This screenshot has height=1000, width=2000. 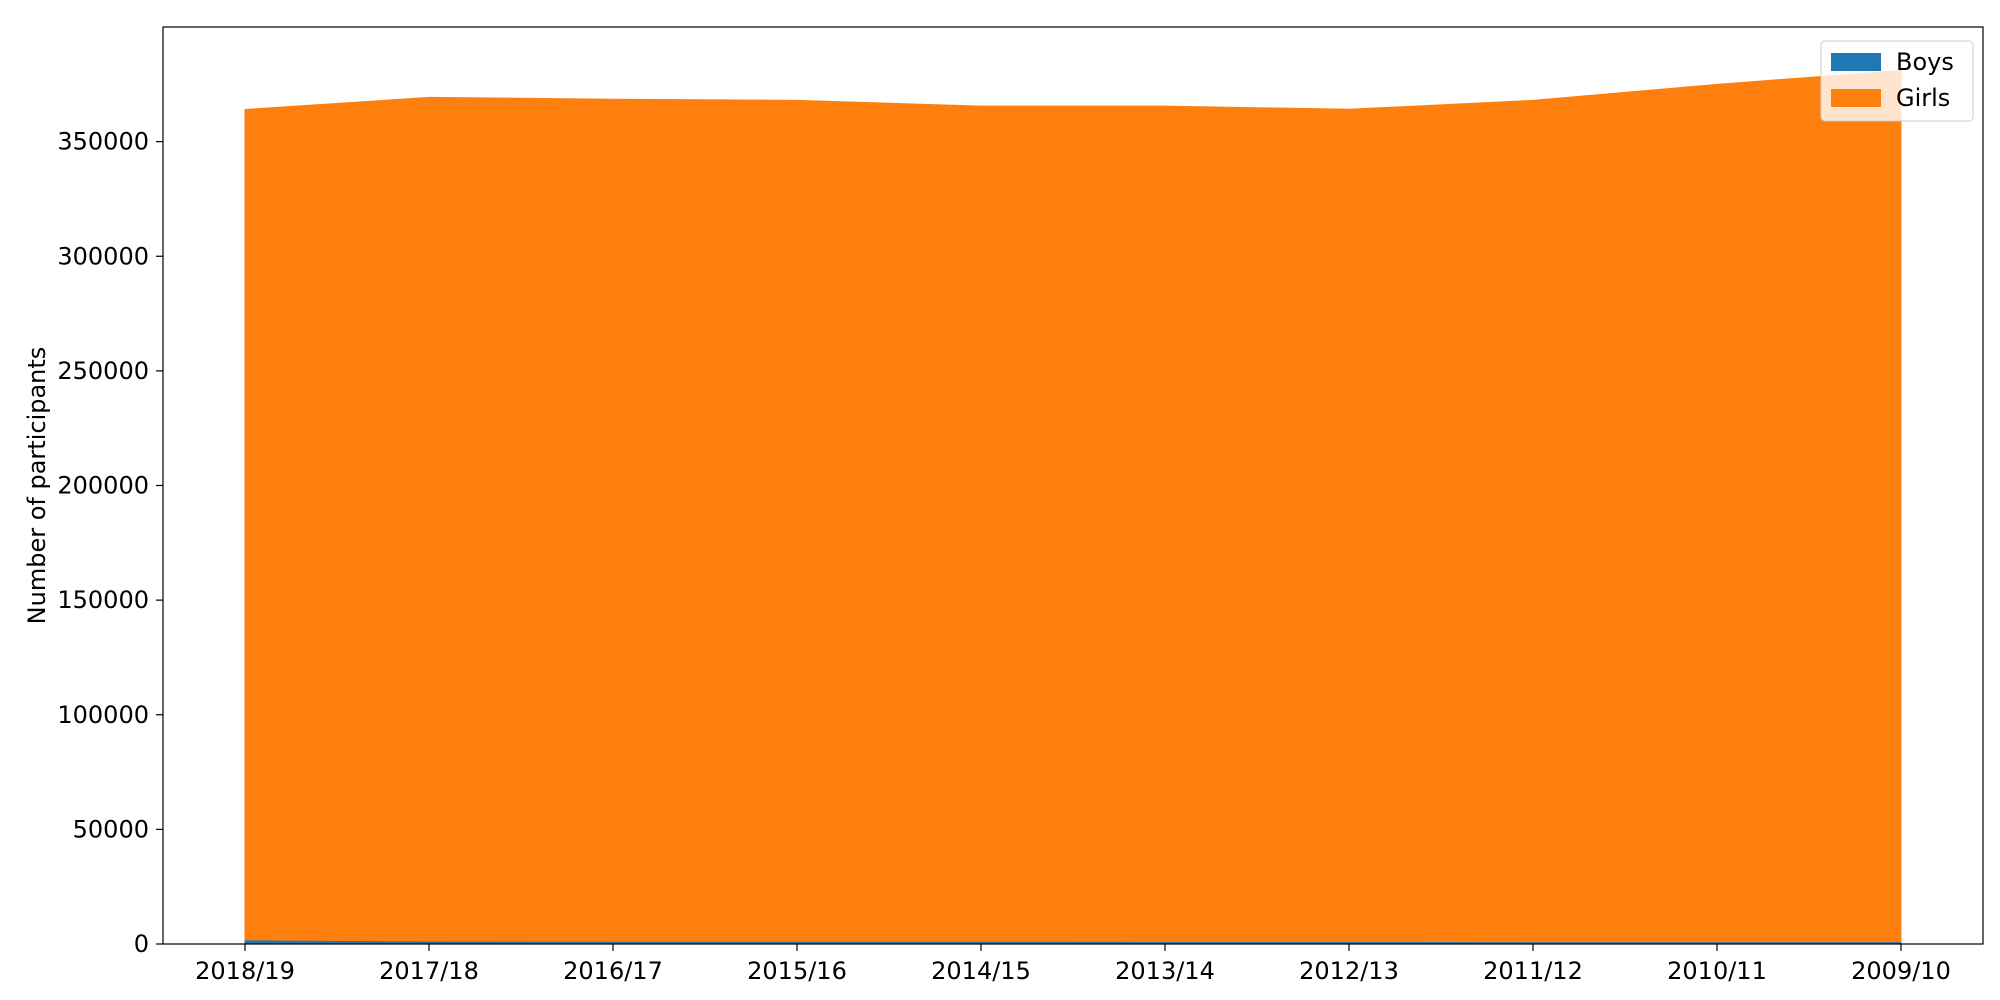 I want to click on y-tick-label: 100000, so click(x=103, y=715).